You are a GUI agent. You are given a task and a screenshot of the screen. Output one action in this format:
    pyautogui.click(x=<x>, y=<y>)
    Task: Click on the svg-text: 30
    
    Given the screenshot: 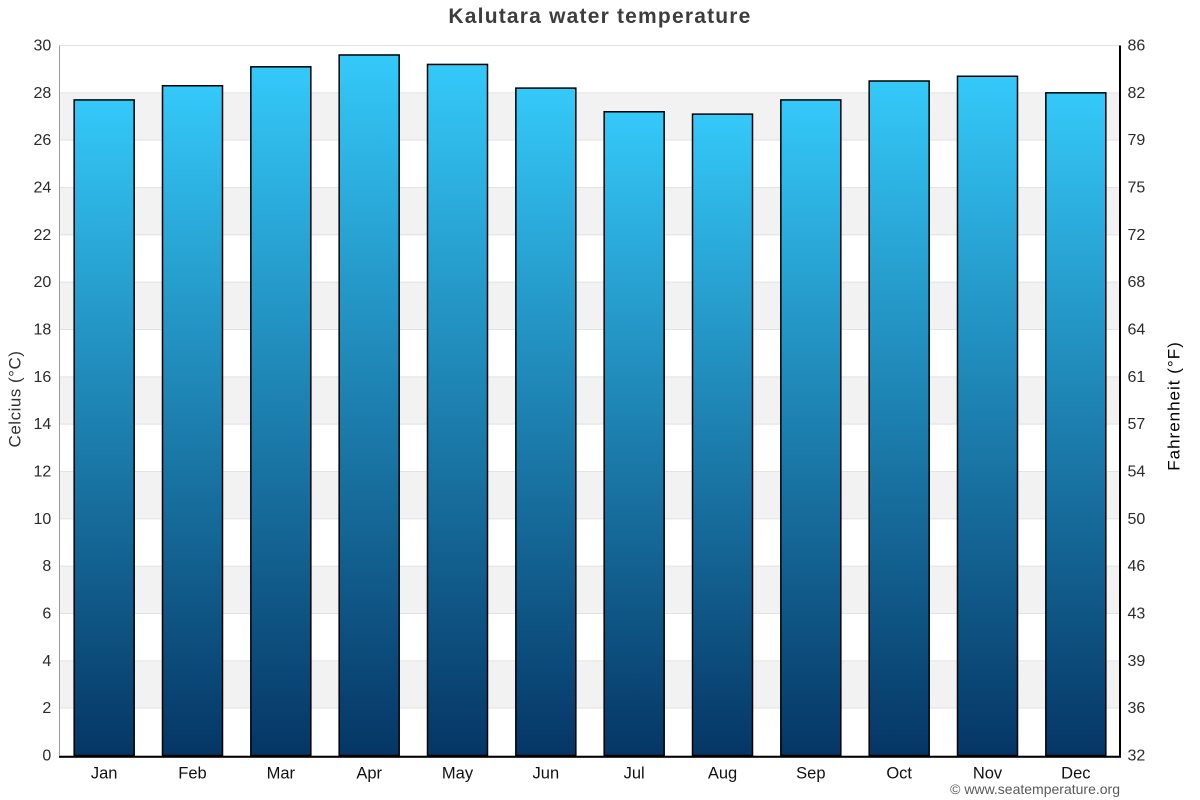 What is the action you would take?
    pyautogui.click(x=43, y=46)
    